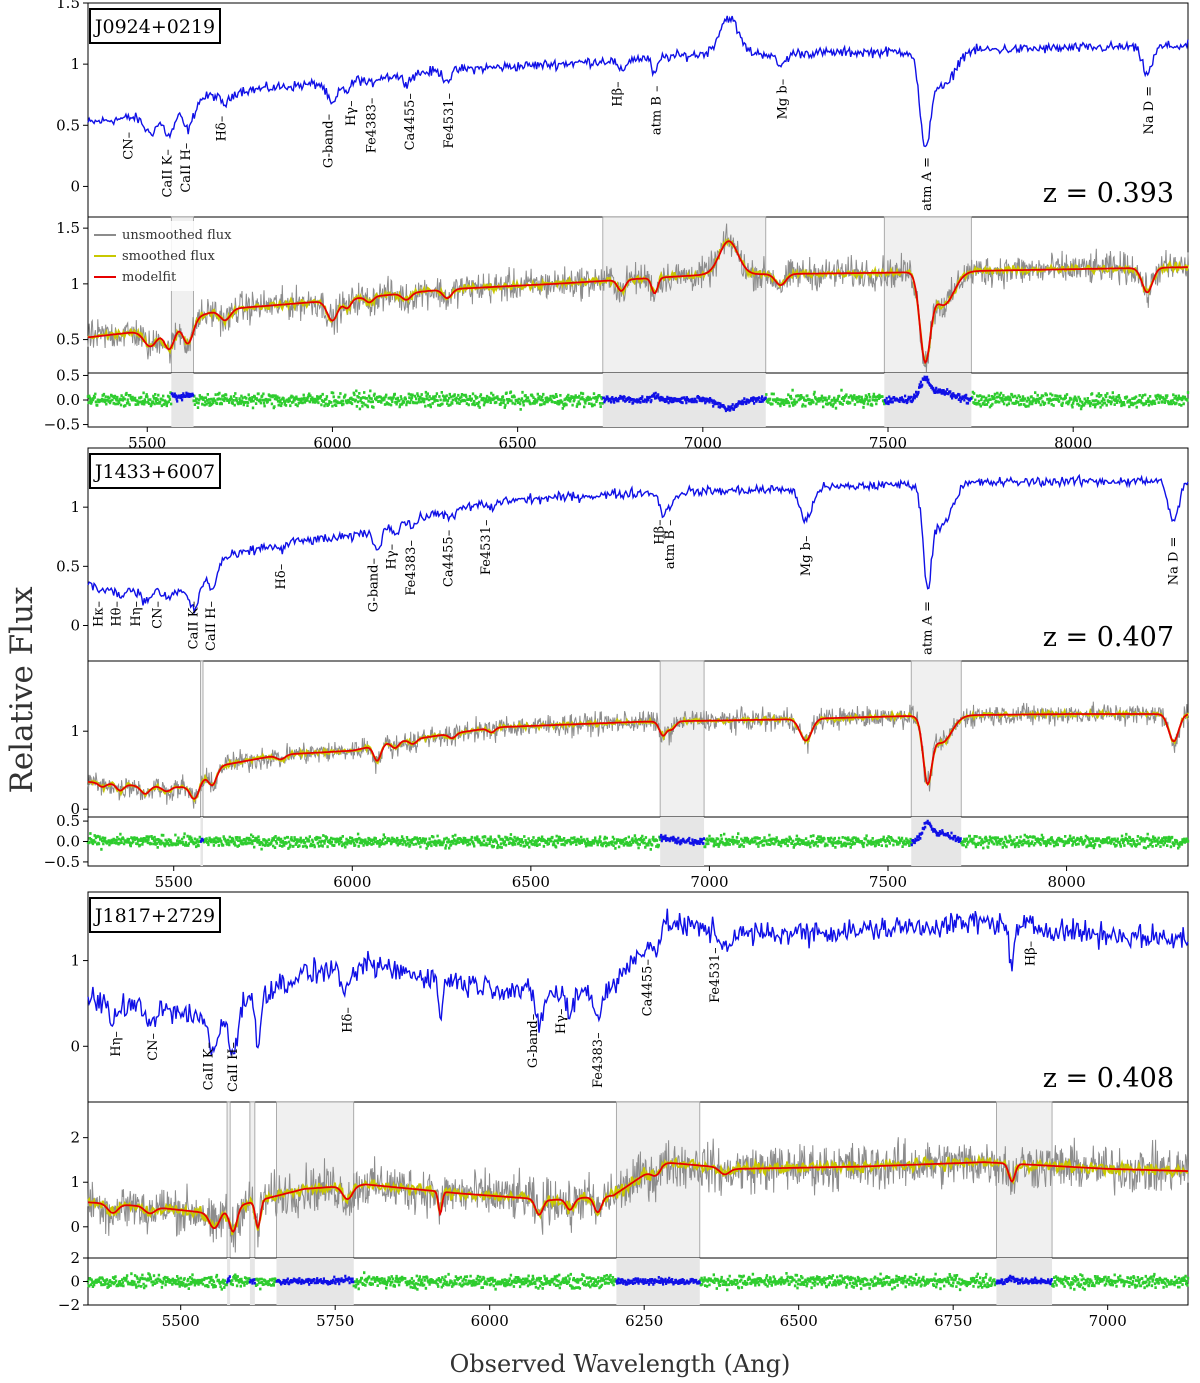  Describe the element at coordinates (69, 1305) in the screenshot. I see `residual-ytick-label: −2` at that location.